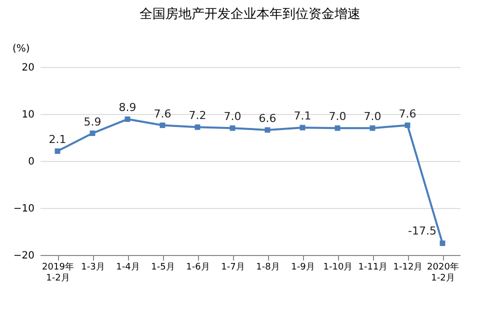 This screenshot has width=500, height=310. Describe the element at coordinates (373, 267) in the screenshot. I see `x-tick-label: 1-11月` at that location.